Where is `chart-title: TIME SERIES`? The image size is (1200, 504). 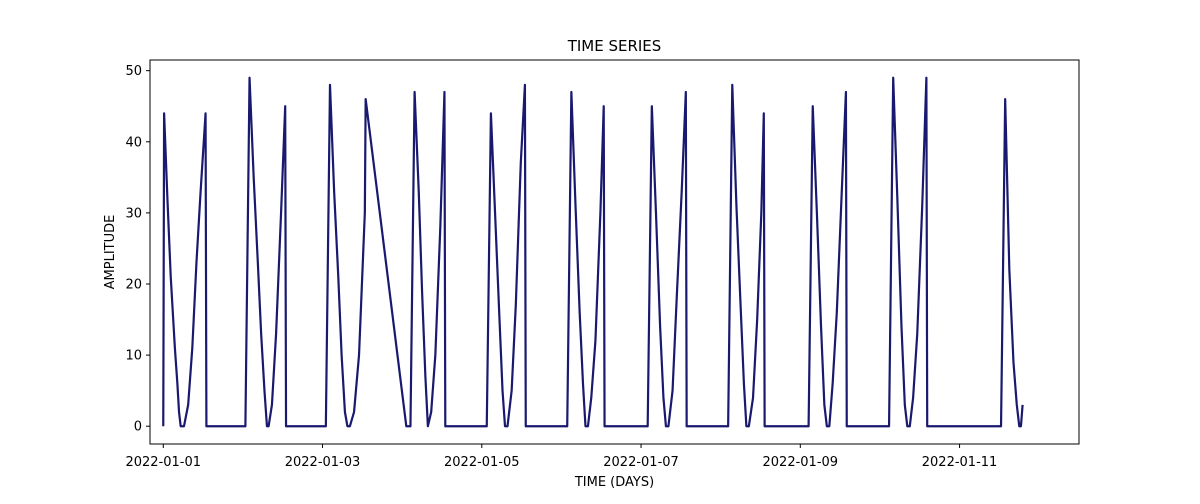 chart-title: TIME SERIES is located at coordinates (614, 46).